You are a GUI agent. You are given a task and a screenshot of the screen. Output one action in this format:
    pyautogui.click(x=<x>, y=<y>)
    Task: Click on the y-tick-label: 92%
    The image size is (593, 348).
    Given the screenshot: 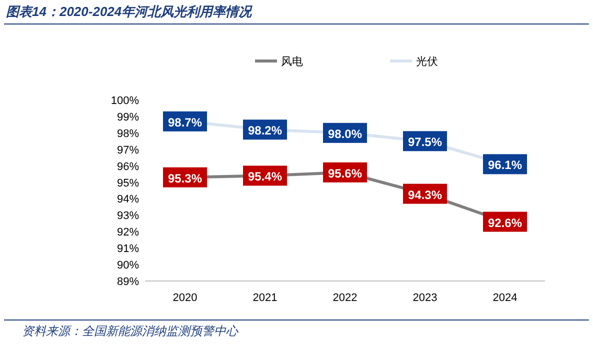 What is the action you would take?
    pyautogui.click(x=128, y=232)
    